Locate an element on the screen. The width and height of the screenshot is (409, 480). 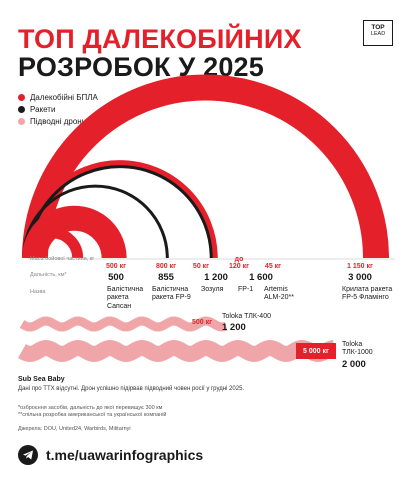
range-tlk1000: 2 000 is located at coordinates (354, 364).